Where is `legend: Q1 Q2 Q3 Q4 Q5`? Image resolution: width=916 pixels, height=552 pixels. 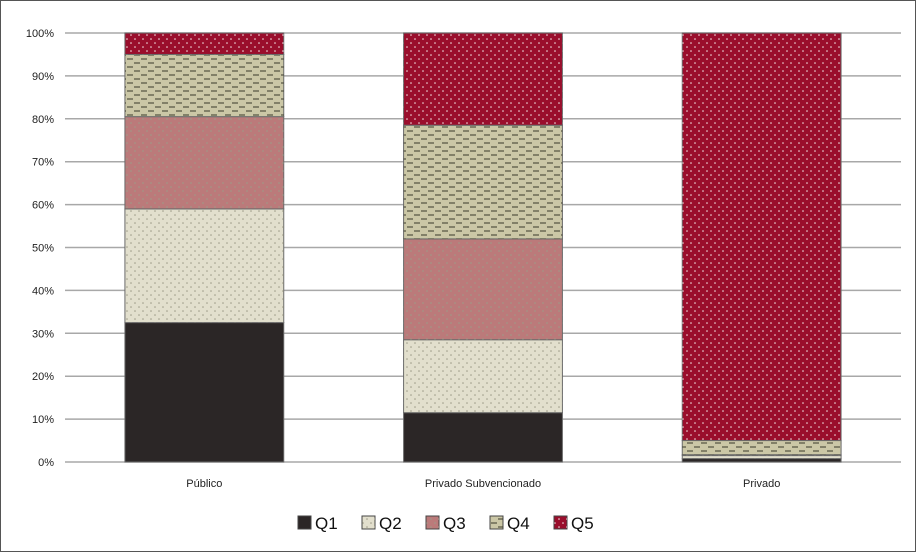
legend: Q1 Q2 Q3 Q4 Q5 is located at coordinates (446, 523).